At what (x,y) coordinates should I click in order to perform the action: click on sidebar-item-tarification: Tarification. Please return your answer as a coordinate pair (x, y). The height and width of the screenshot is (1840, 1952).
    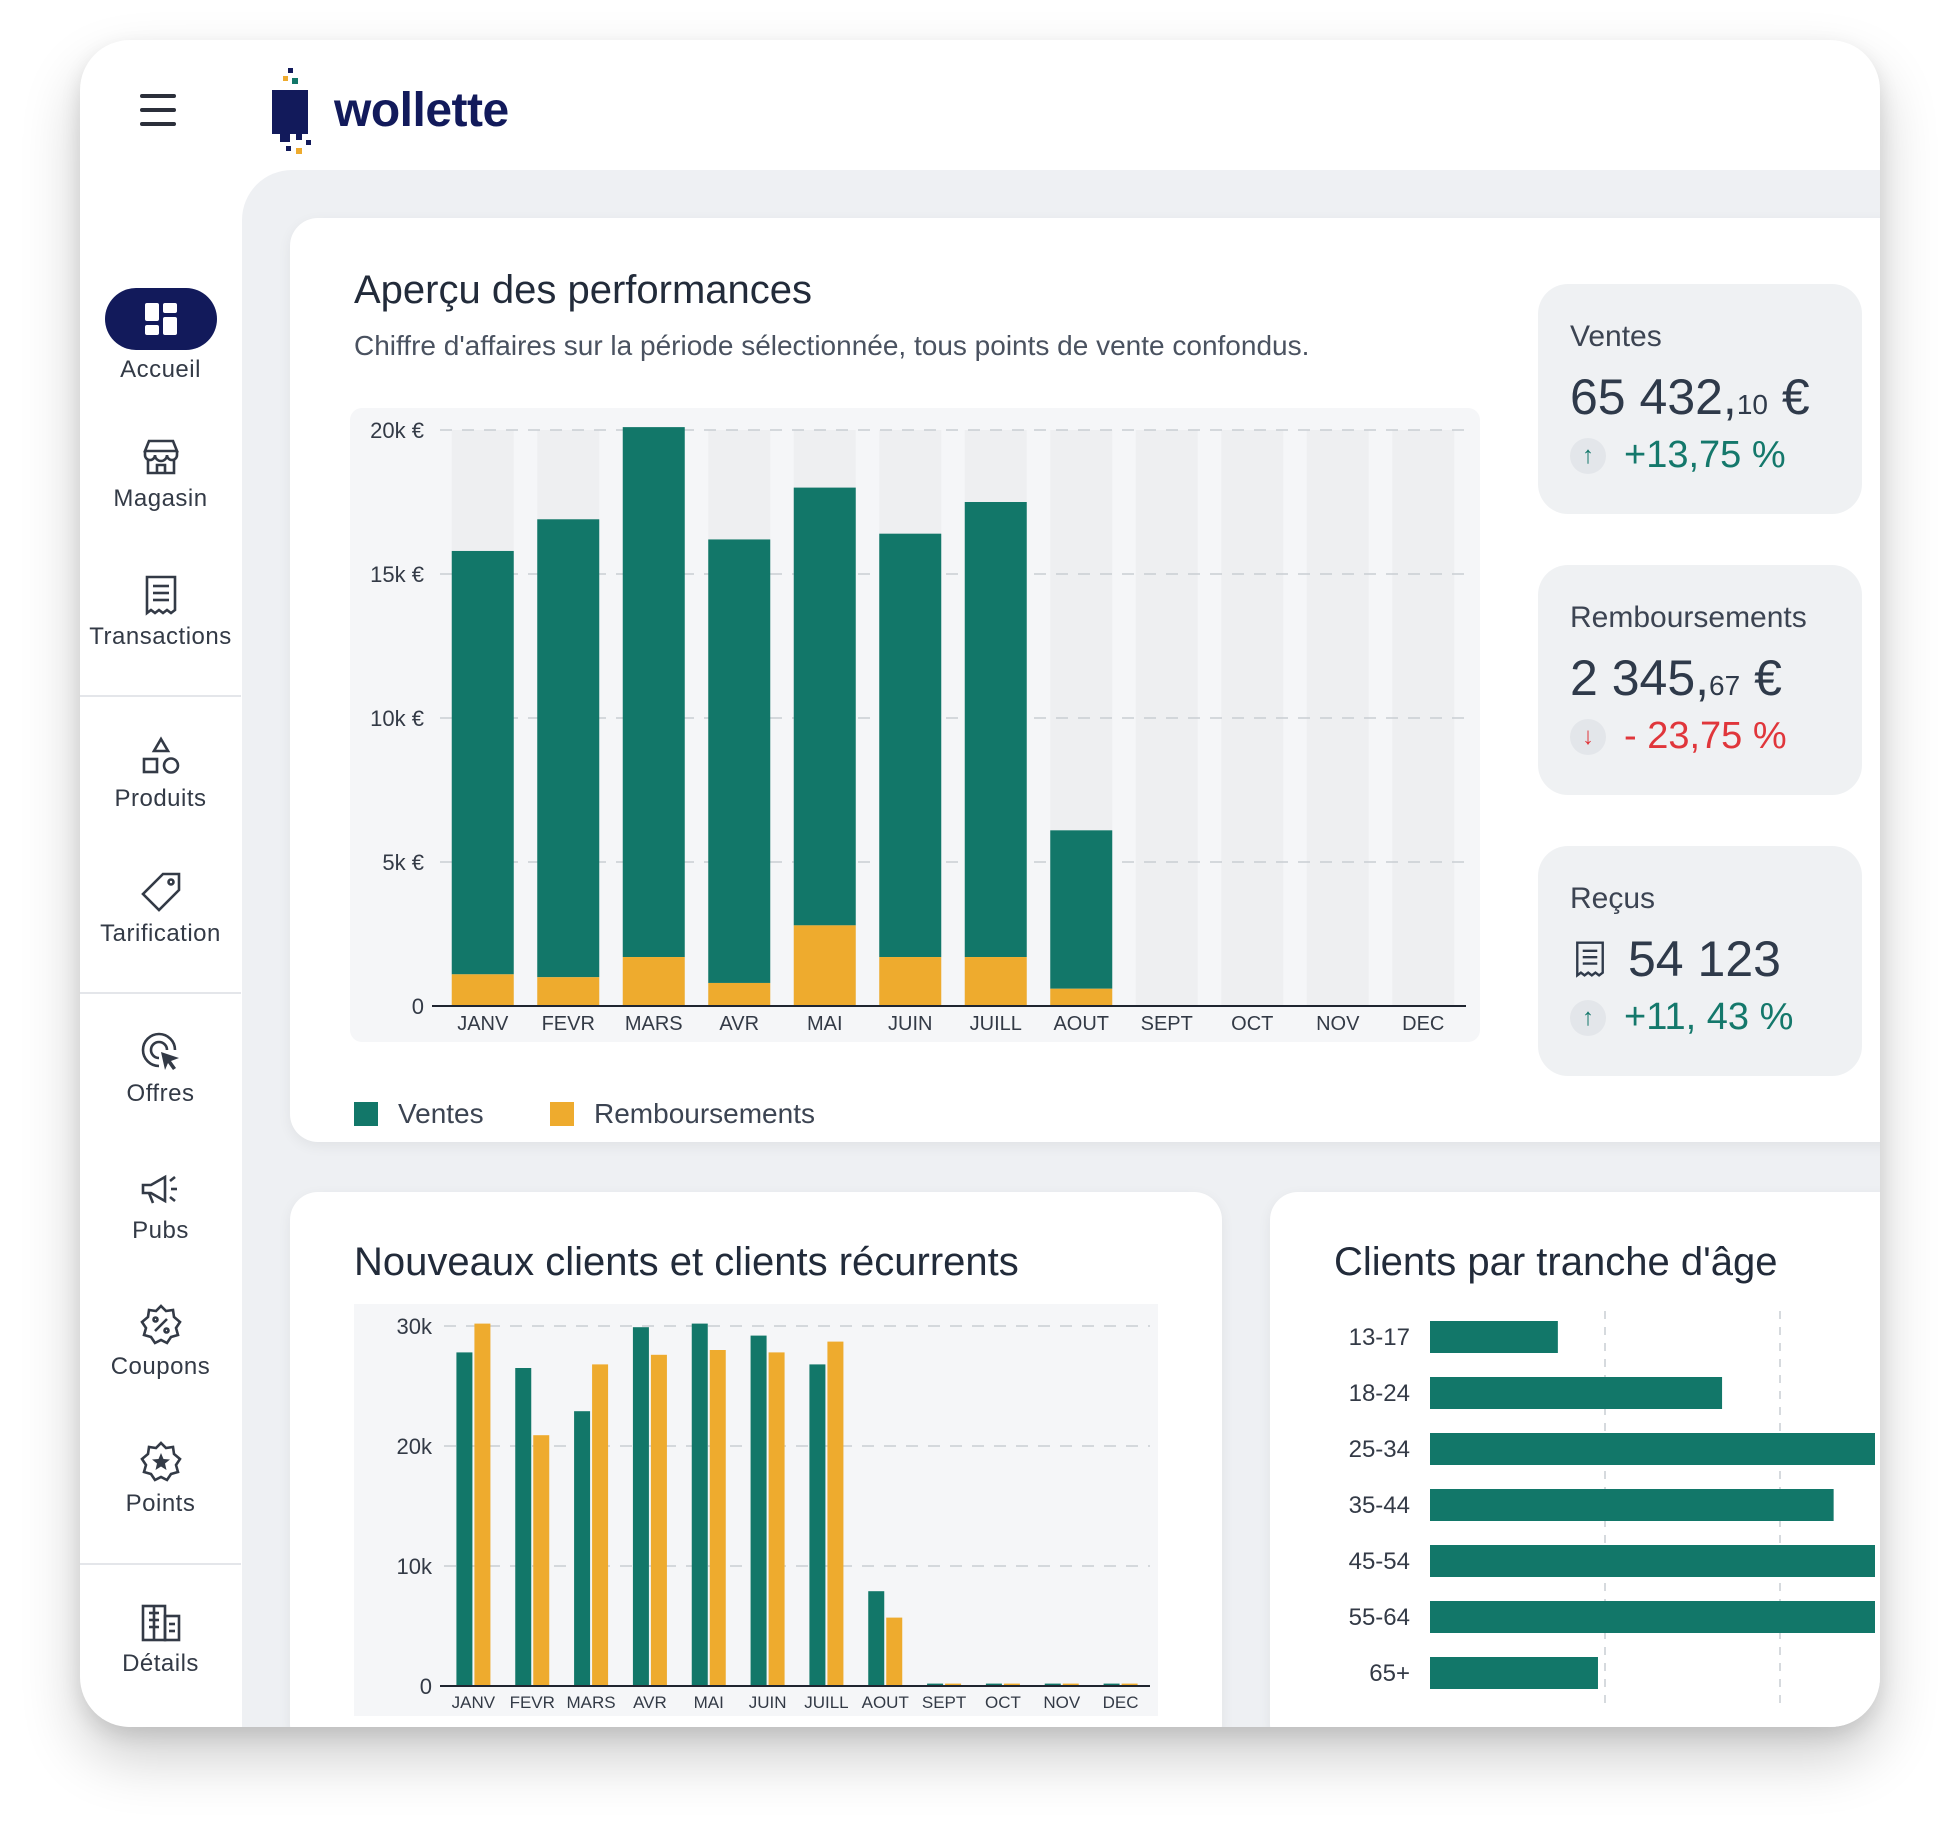
    Looking at the image, I should click on (160, 909).